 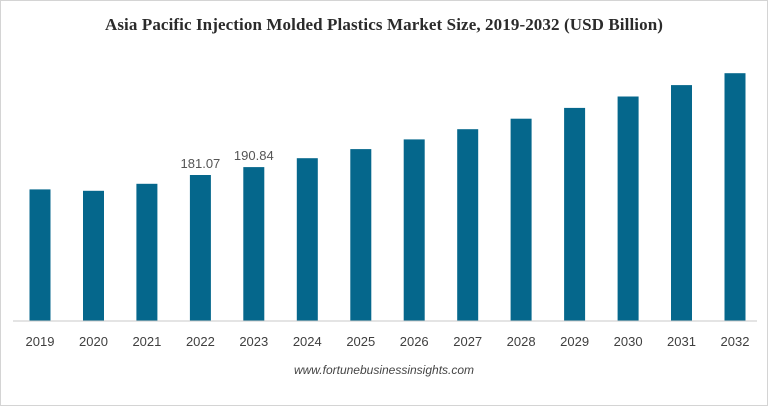 What do you see at coordinates (414, 341) in the screenshot?
I see `x-tick-label-2026: 2026` at bounding box center [414, 341].